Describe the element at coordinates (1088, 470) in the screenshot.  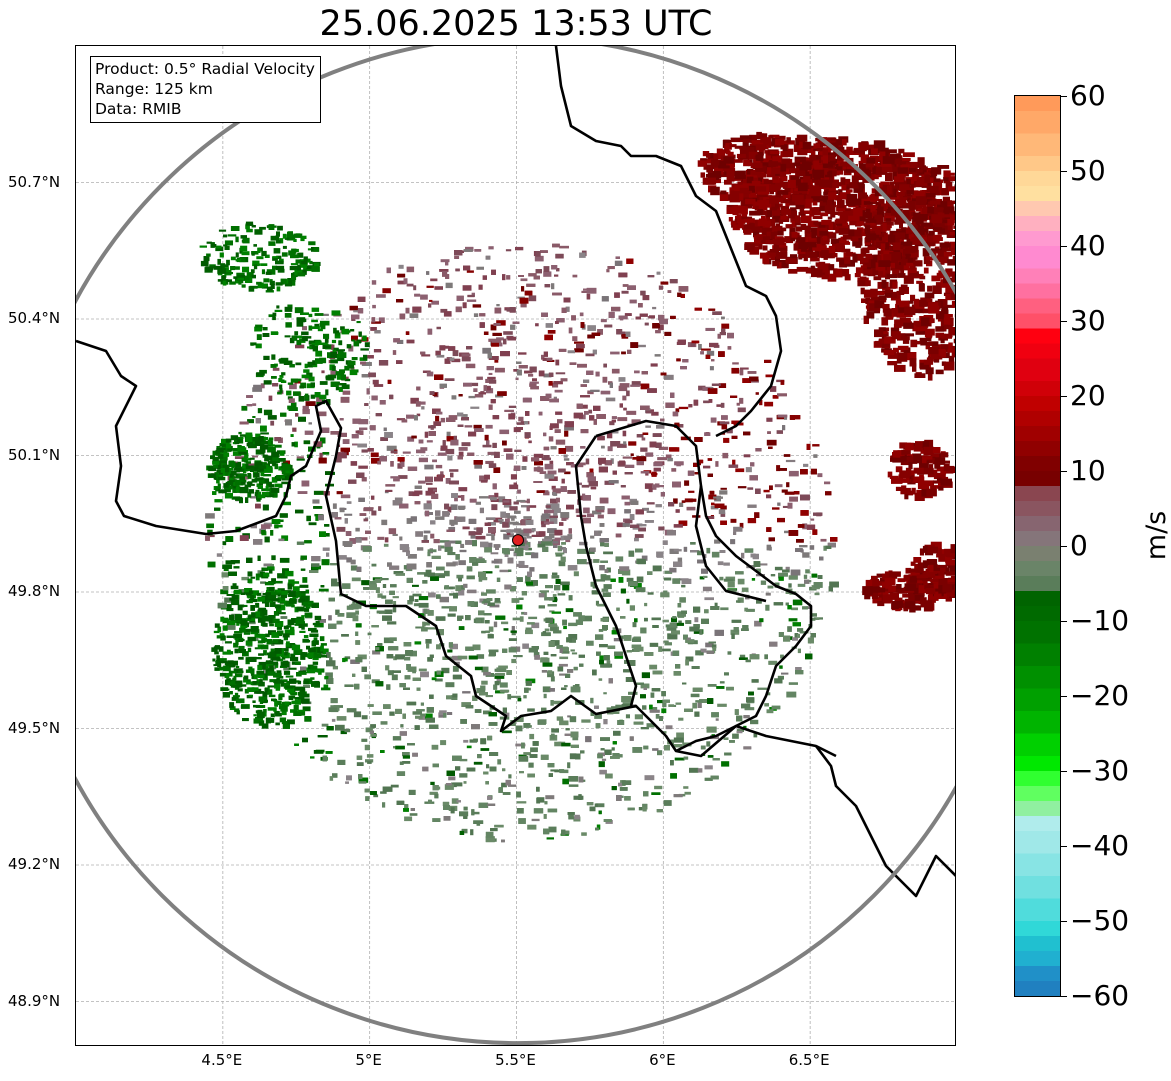
I see `colorbar-tick-label: 10` at that location.